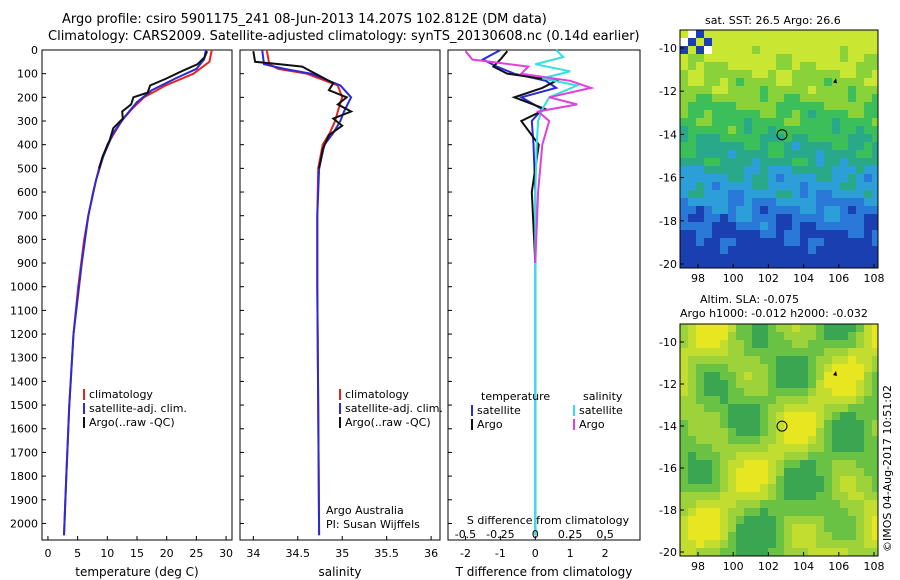  Describe the element at coordinates (24, 310) in the screenshot. I see `y-tick-label: 1100` at that location.